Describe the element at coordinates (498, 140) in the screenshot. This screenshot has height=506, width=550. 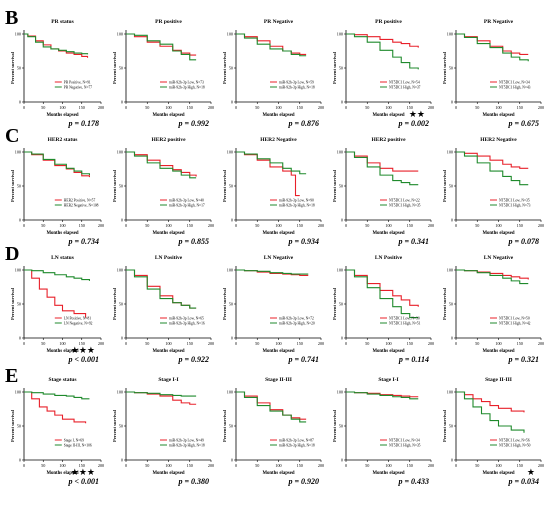
I see `panel-title: HER2 Negative` at that location.